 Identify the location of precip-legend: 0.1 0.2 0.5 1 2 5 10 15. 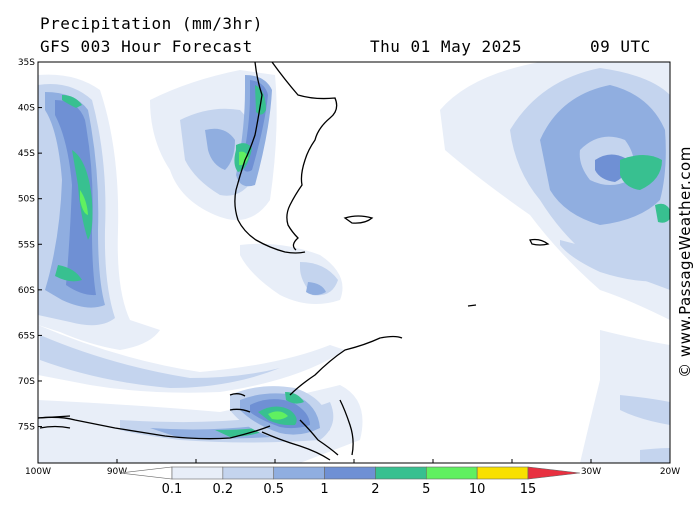
(350, 481).